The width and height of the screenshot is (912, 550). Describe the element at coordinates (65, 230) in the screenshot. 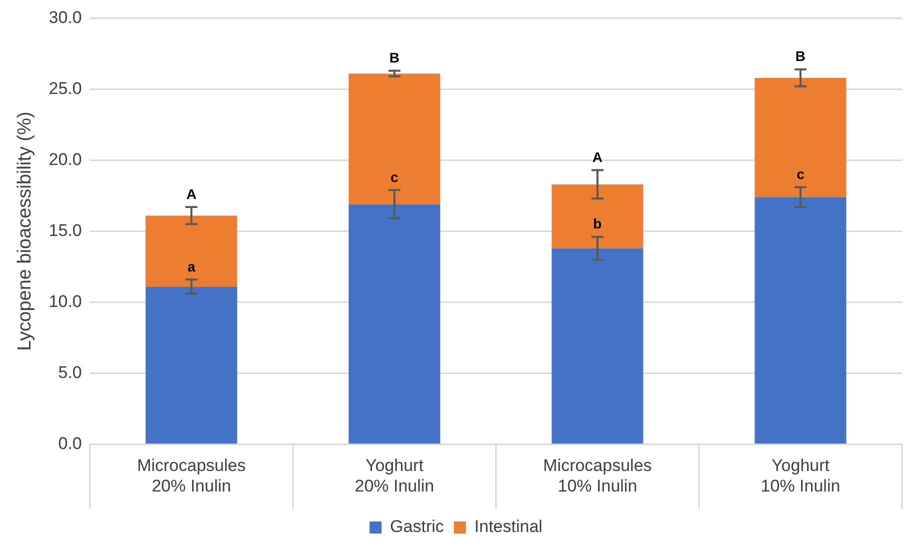

I see `y-tick-label: 15.0` at that location.